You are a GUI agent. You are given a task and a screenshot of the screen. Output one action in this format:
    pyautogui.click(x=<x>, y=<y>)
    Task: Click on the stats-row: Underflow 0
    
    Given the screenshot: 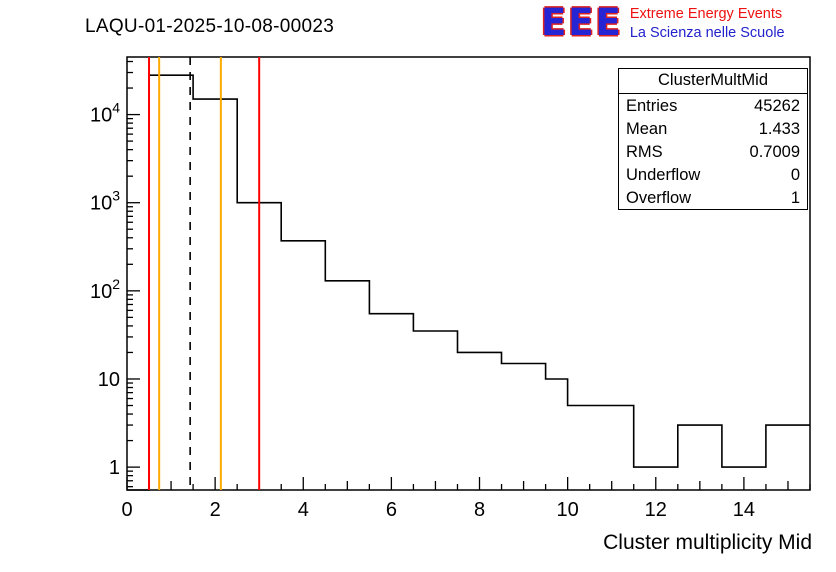 What is the action you would take?
    pyautogui.click(x=713, y=174)
    